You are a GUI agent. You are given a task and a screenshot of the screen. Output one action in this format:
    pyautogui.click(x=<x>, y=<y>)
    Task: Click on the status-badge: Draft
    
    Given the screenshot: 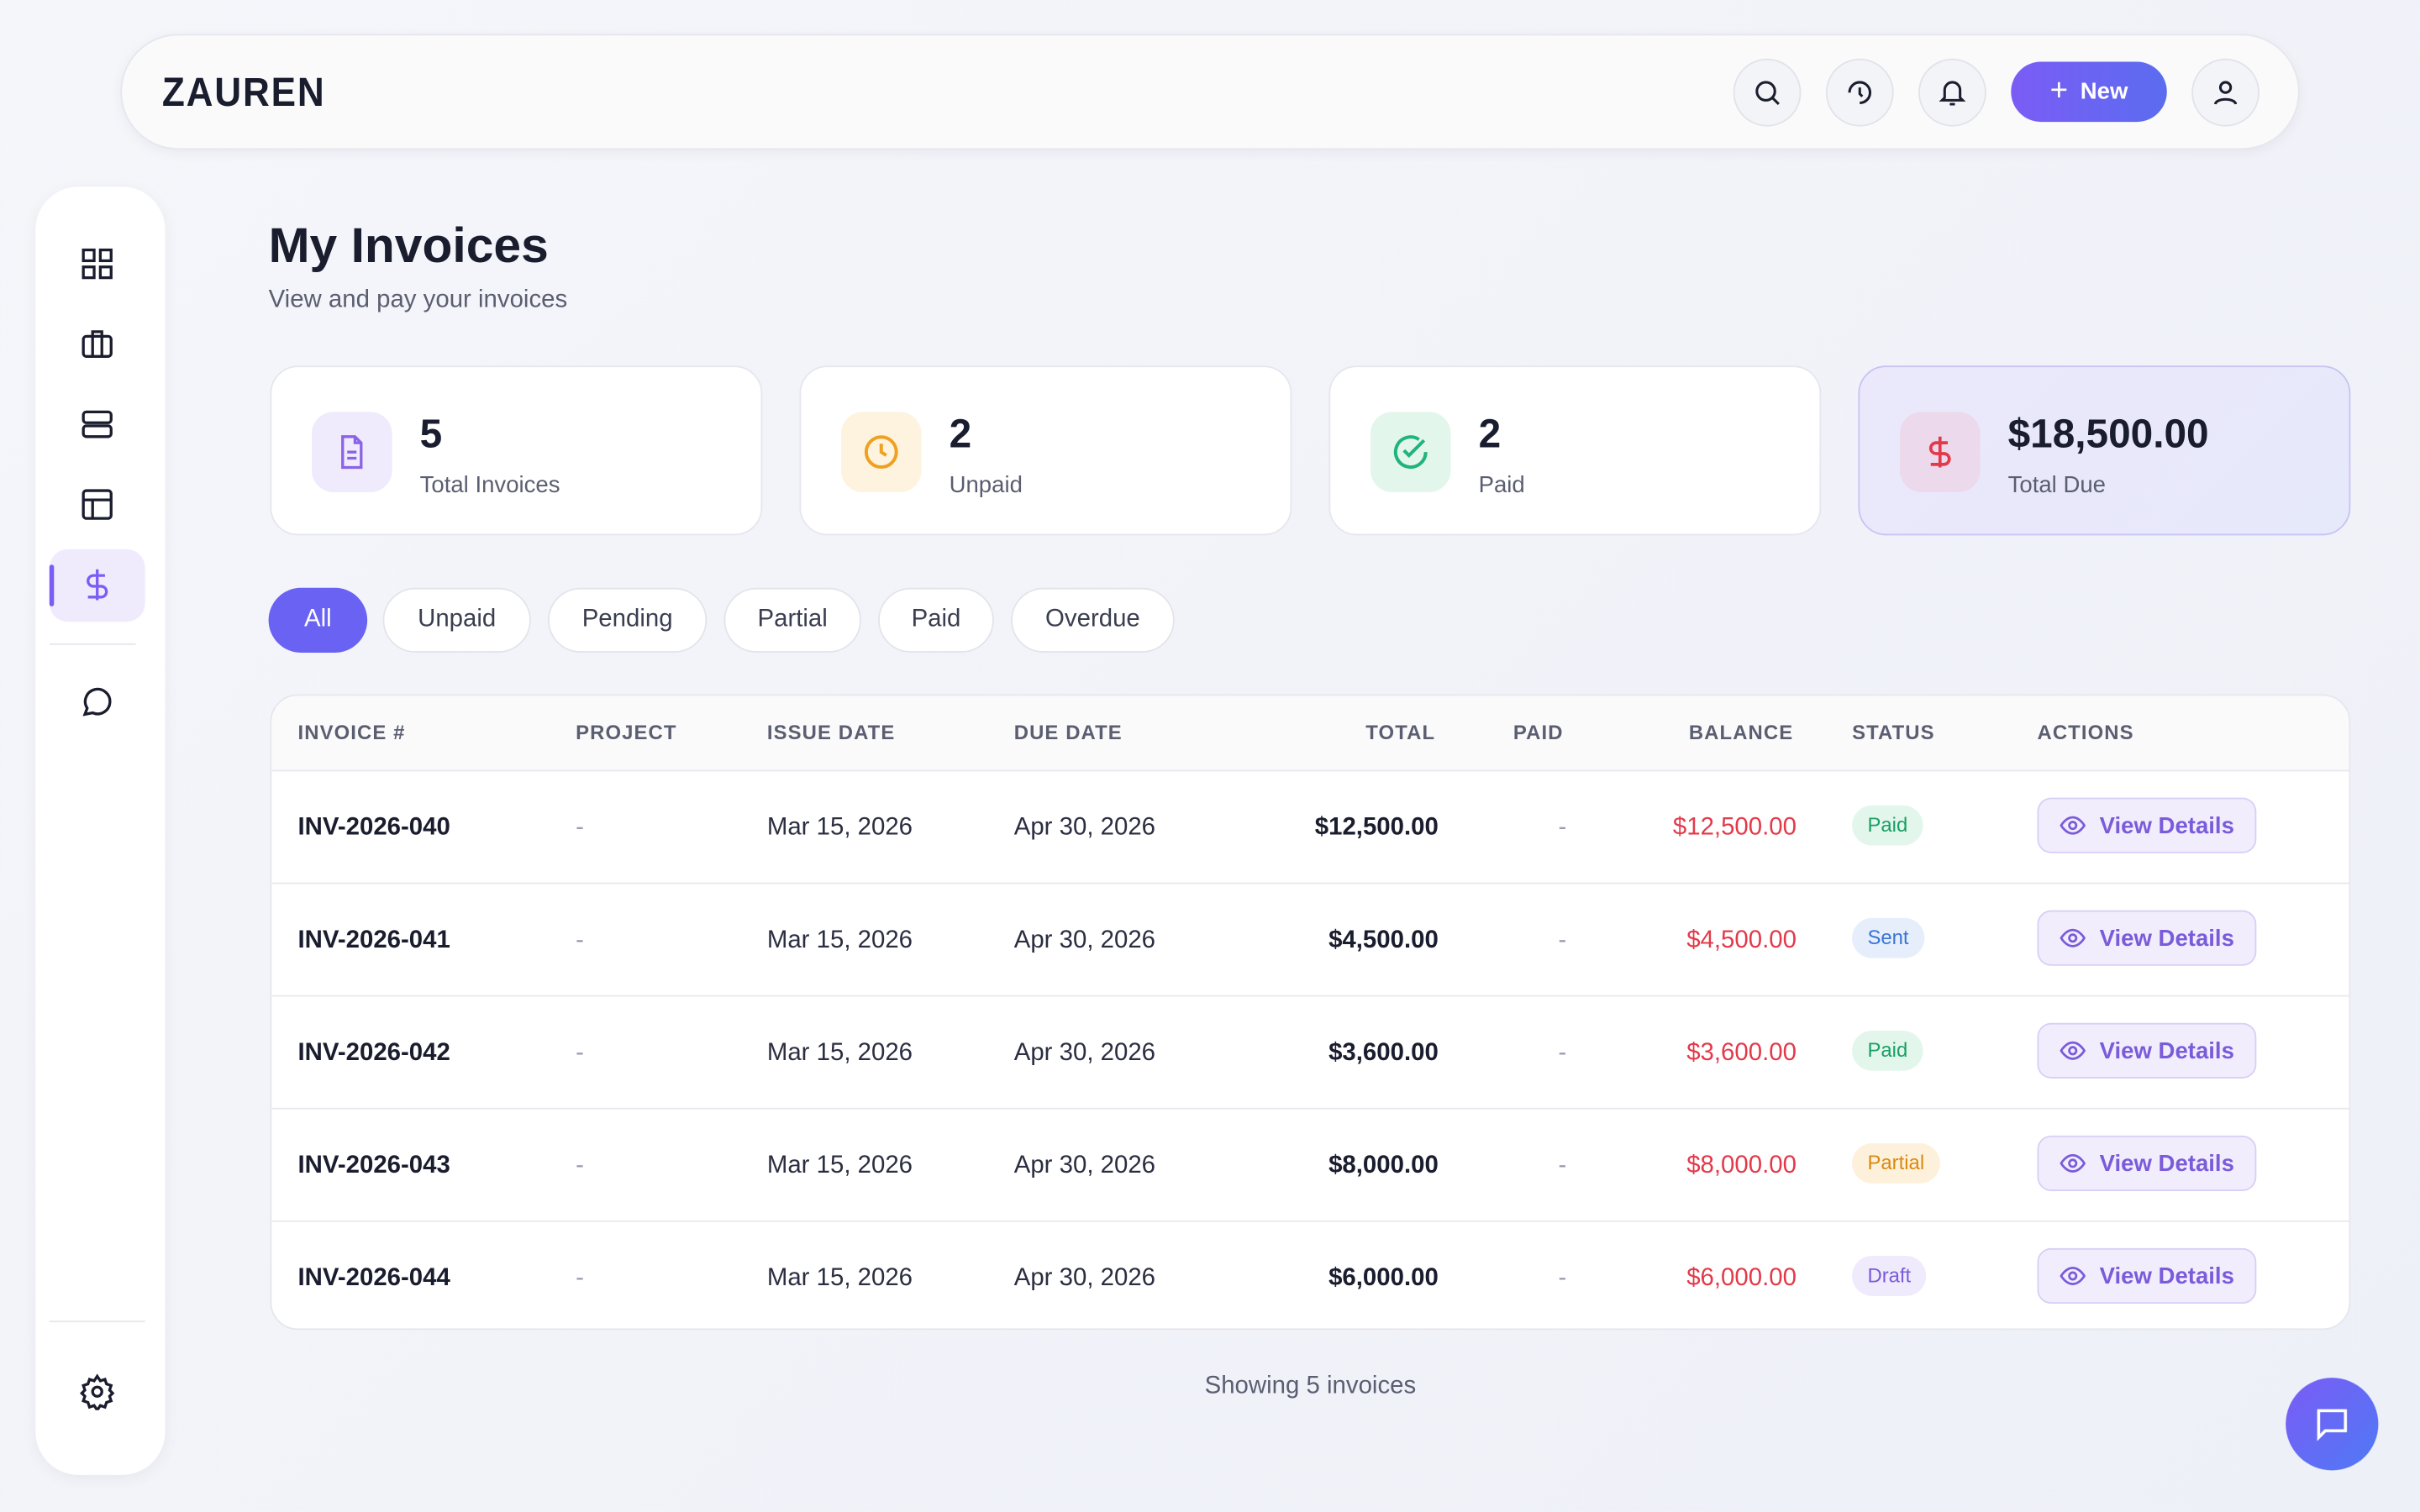 What is the action you would take?
    pyautogui.click(x=1889, y=1276)
    